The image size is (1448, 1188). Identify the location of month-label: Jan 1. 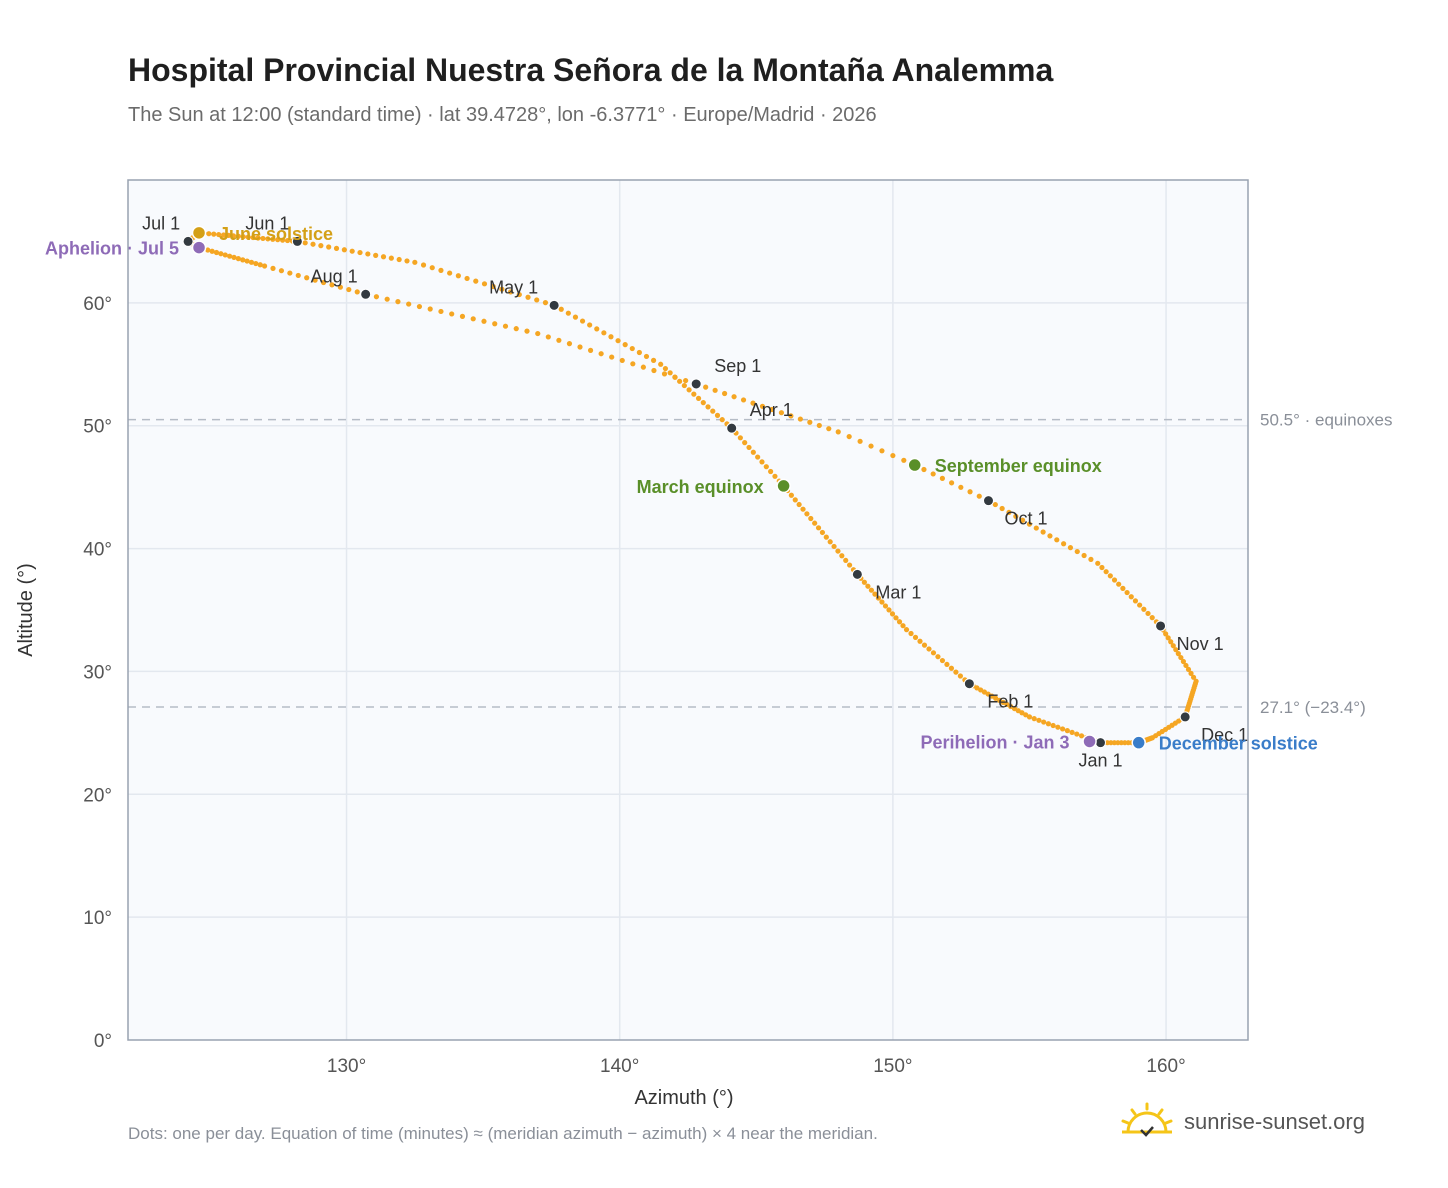
(1100, 761).